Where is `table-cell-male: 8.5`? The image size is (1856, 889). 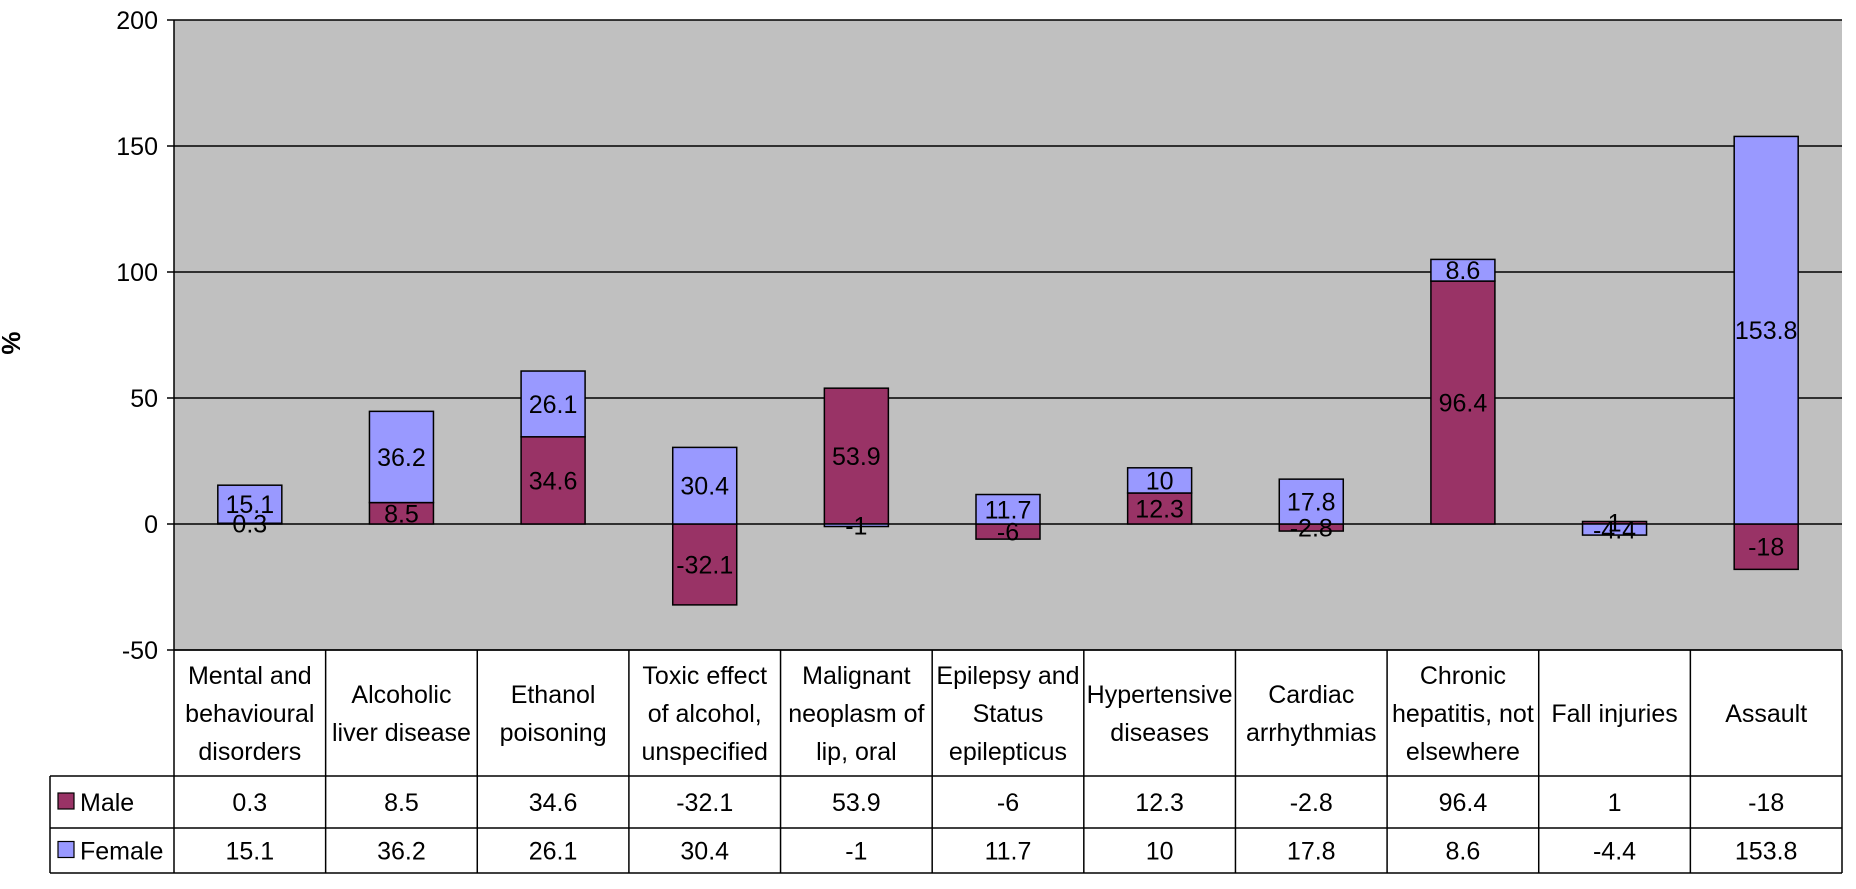
table-cell-male: 8.5 is located at coordinates (401, 803).